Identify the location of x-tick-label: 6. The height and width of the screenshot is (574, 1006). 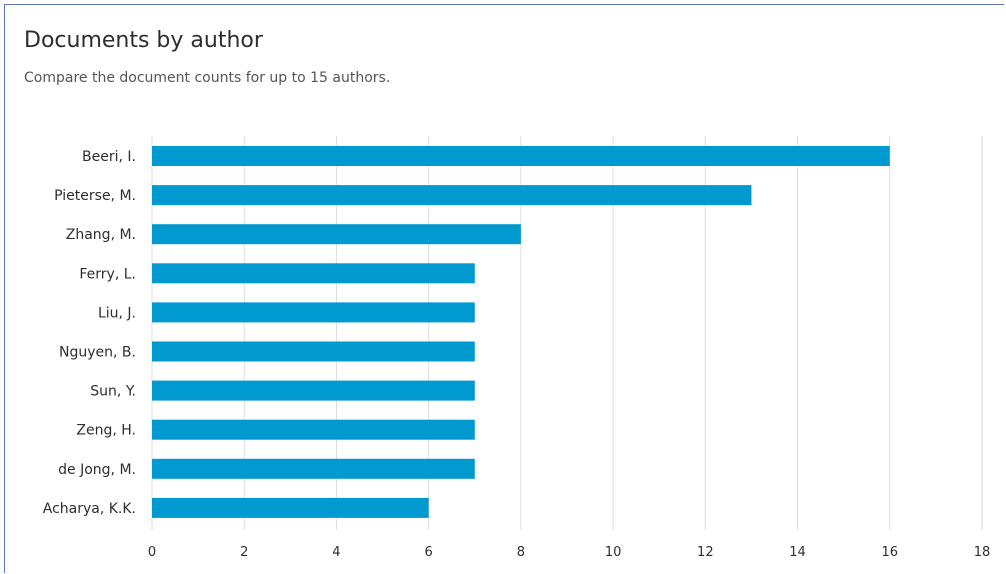
(429, 552).